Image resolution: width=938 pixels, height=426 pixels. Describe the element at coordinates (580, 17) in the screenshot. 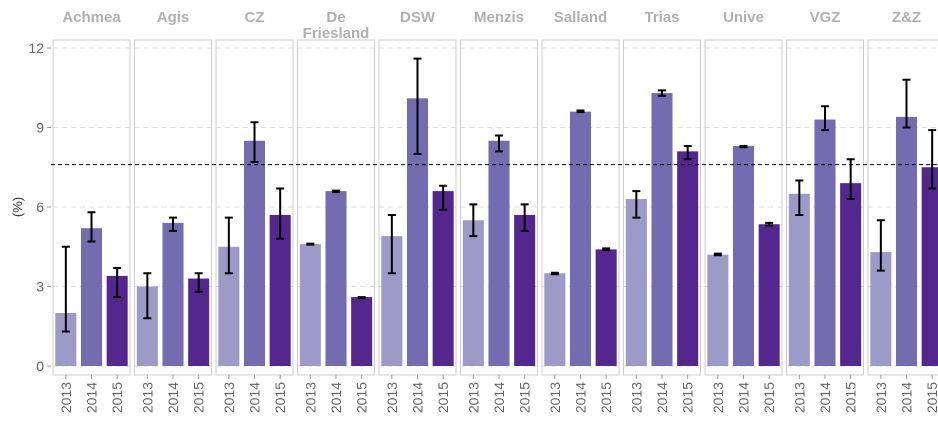

I see `facet-title: Salland` at that location.